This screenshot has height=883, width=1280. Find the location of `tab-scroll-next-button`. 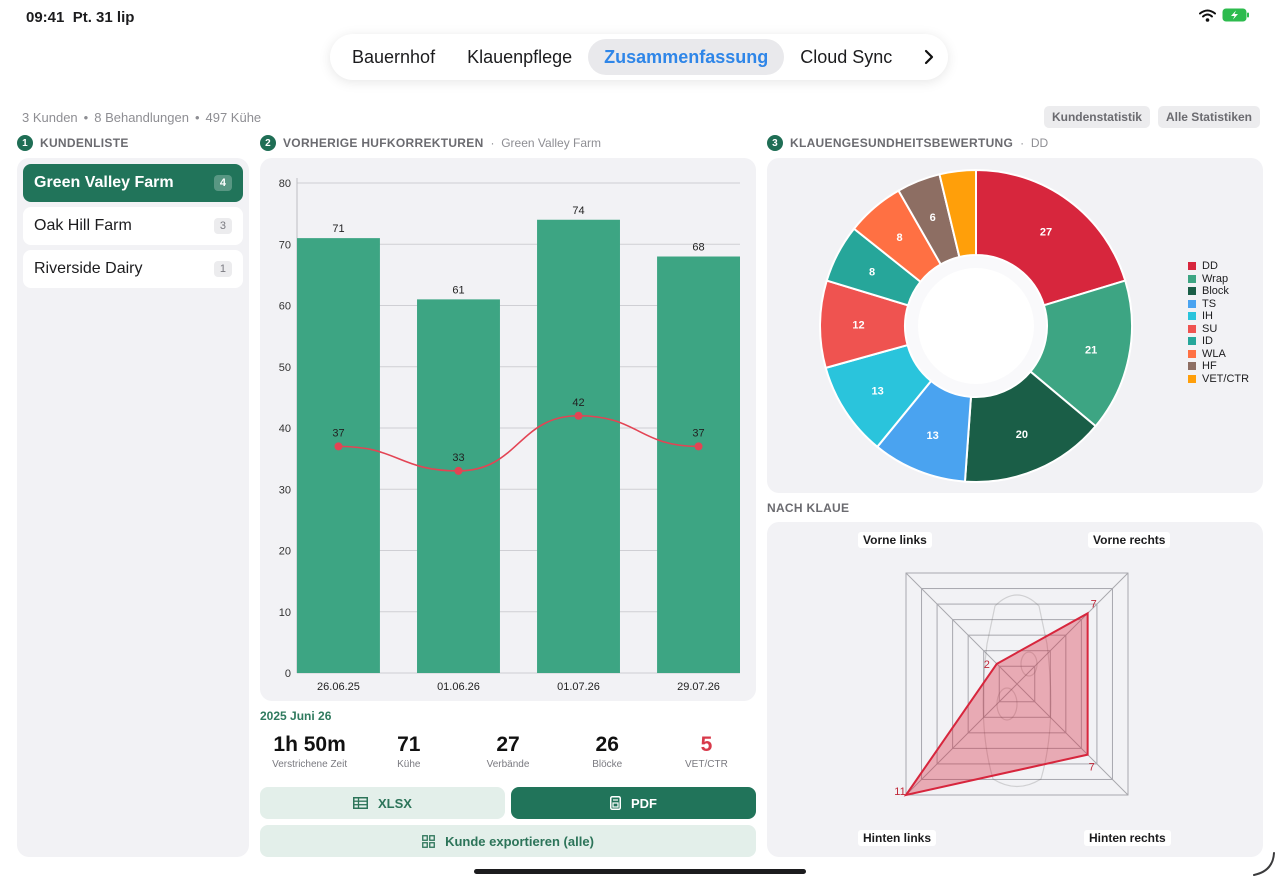

tab-scroll-next-button is located at coordinates (929, 57).